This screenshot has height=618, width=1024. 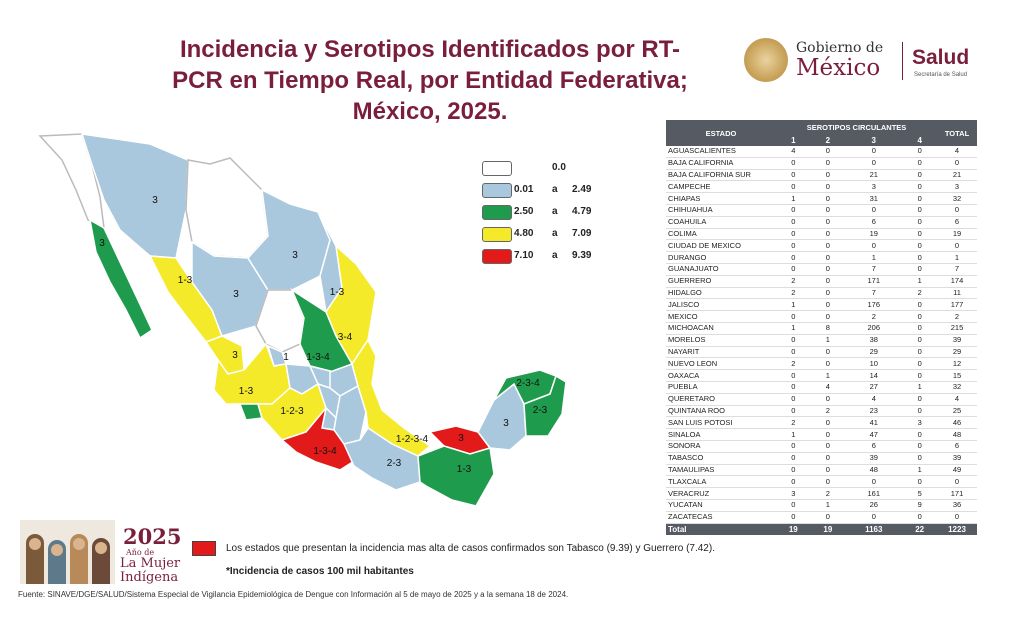 I want to click on indigenous-women-illustration, so click(x=67, y=552).